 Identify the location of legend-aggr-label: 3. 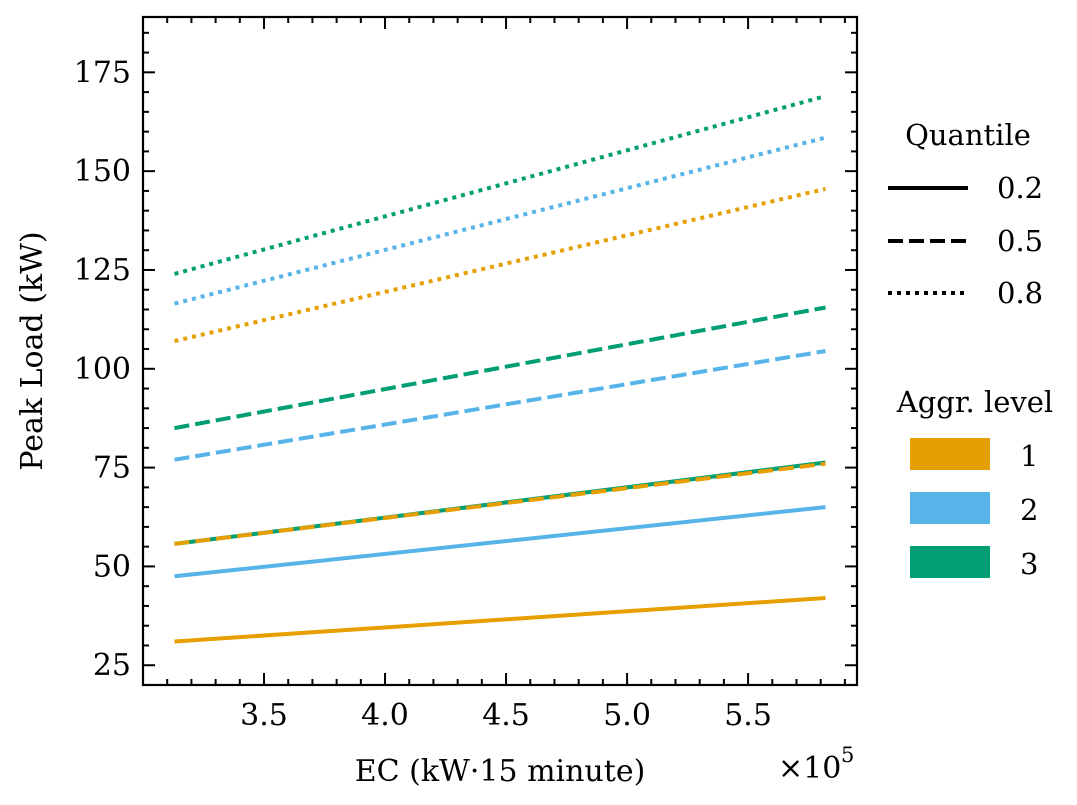
(1029, 564).